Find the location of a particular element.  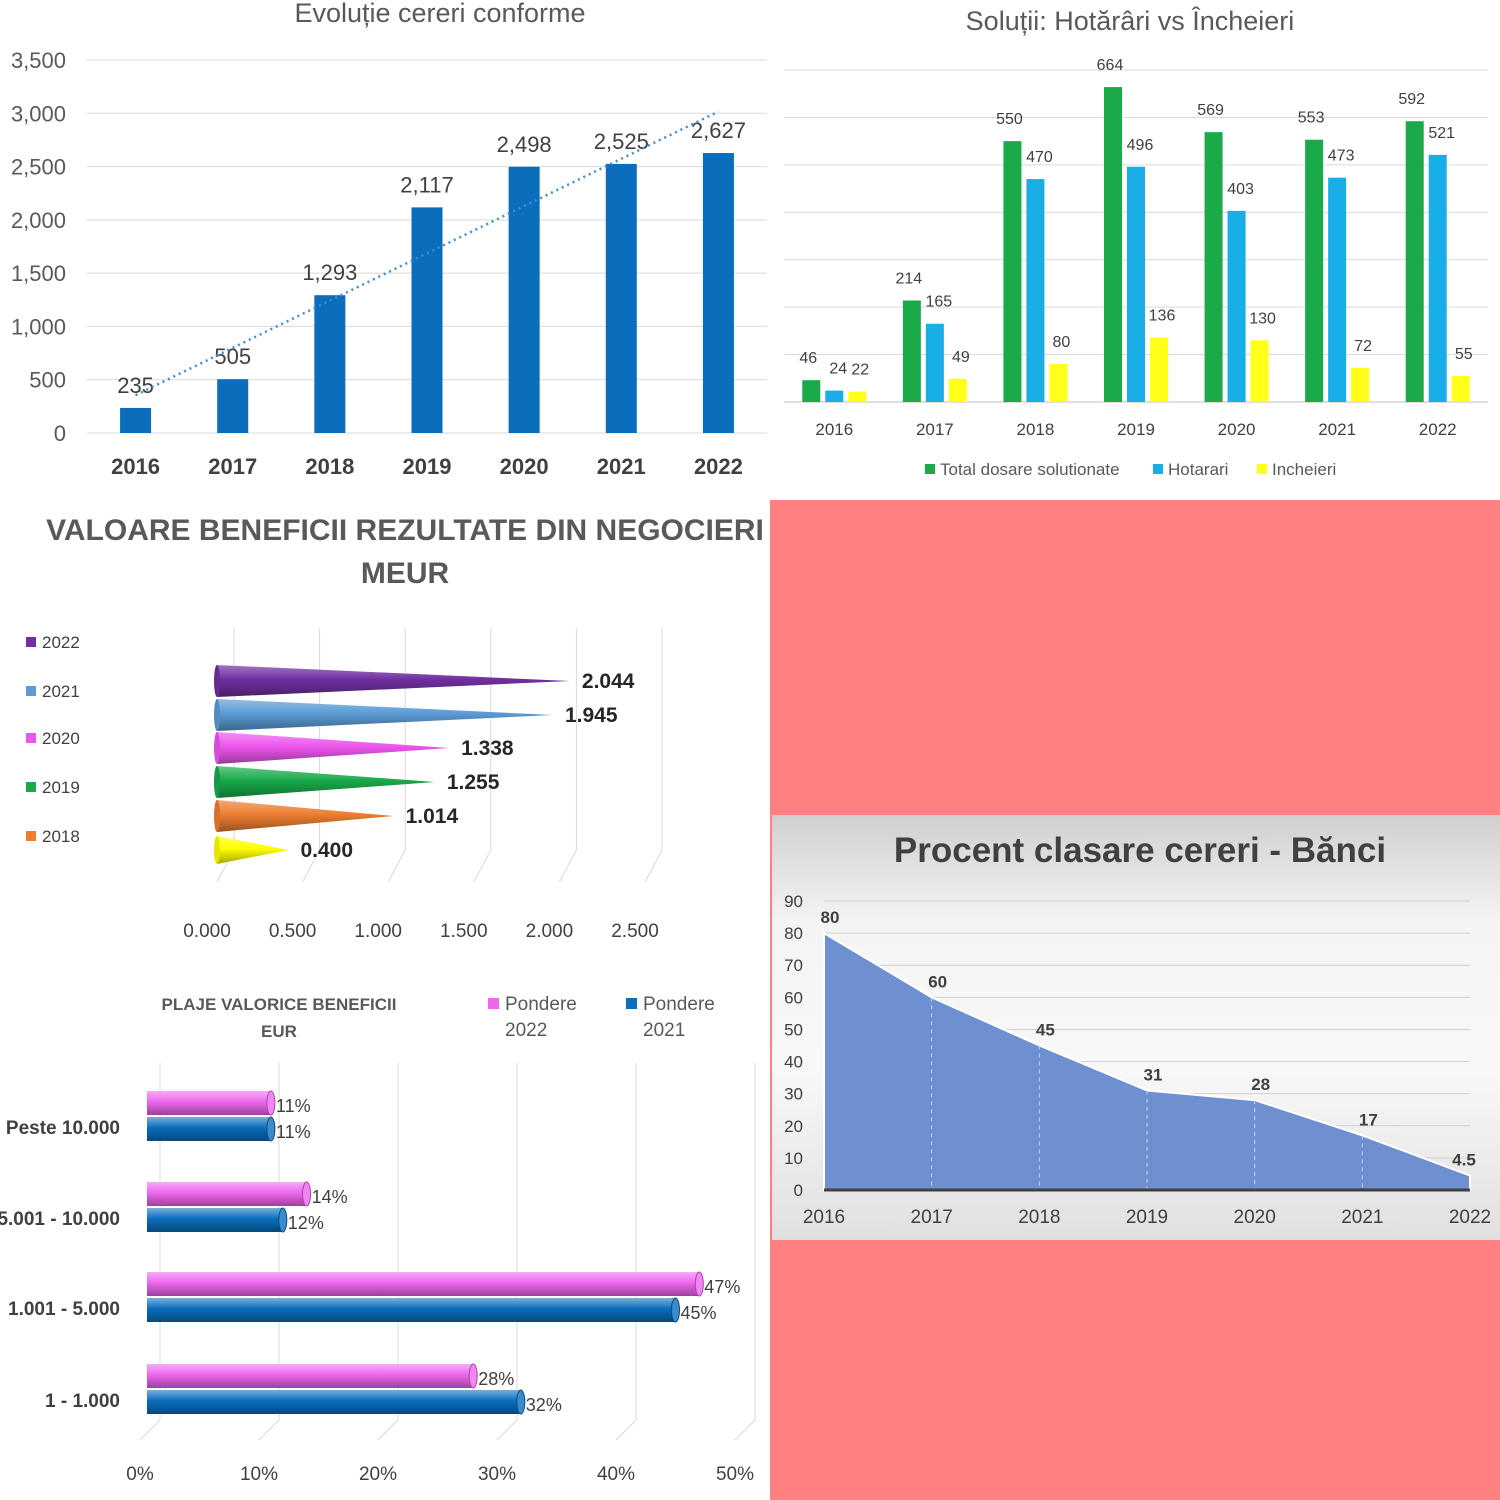

data-label: 1.945 is located at coordinates (591, 715).